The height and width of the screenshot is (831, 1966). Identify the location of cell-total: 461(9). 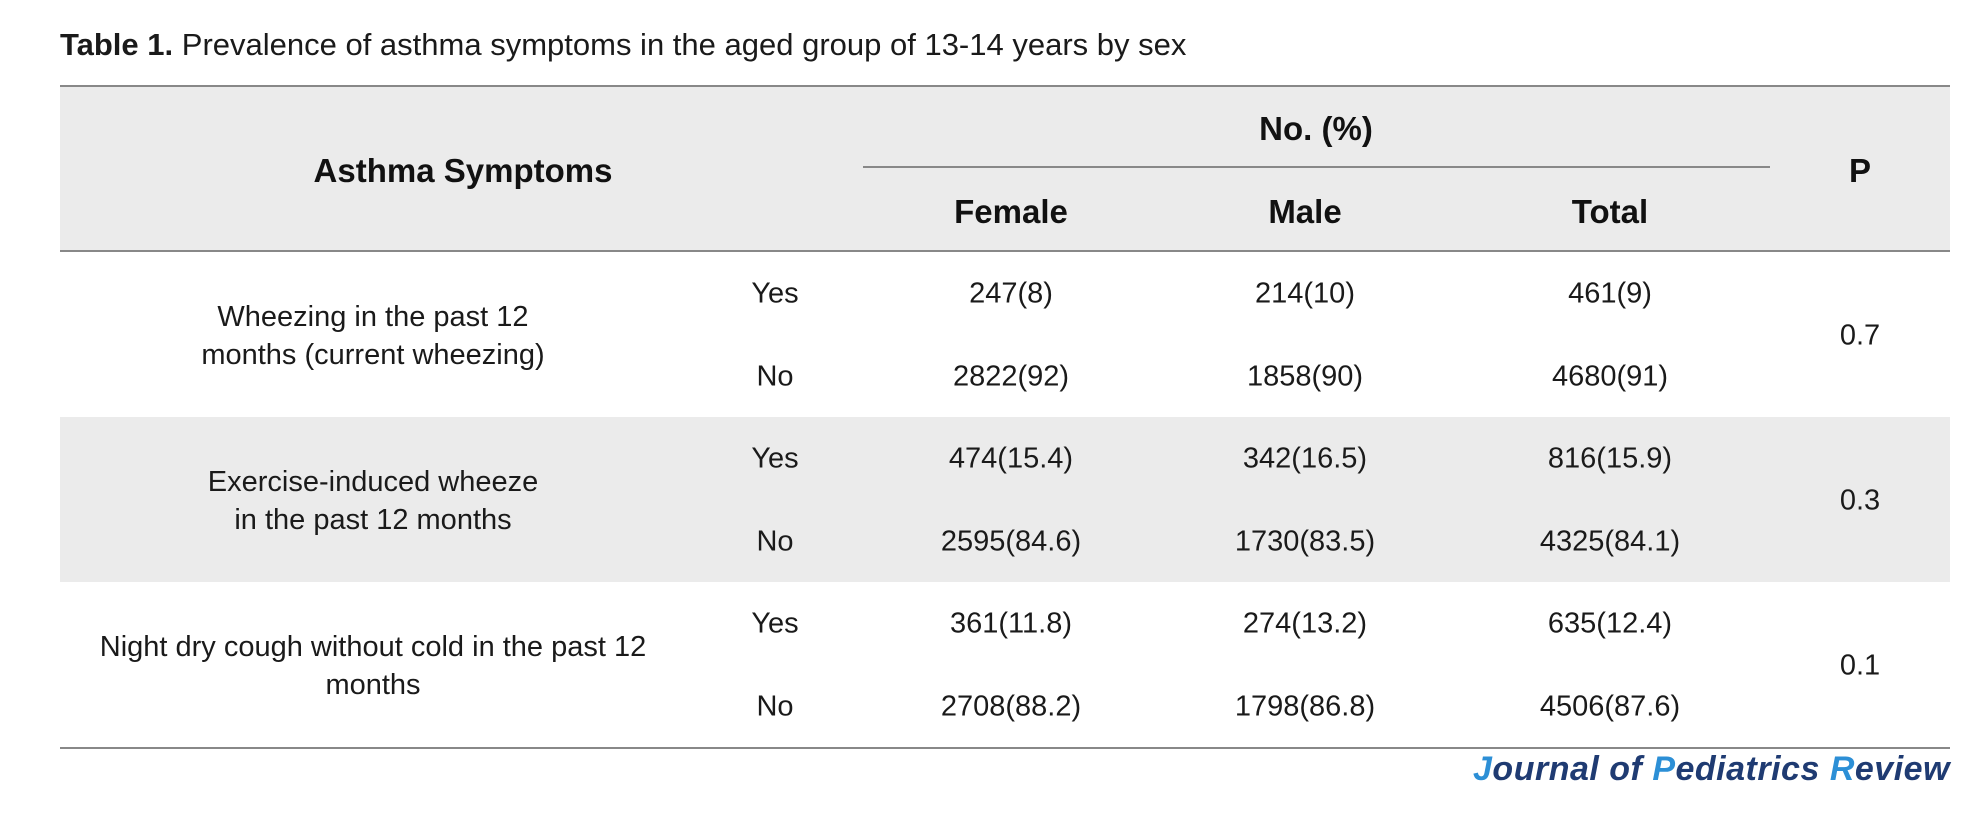
(1610, 293).